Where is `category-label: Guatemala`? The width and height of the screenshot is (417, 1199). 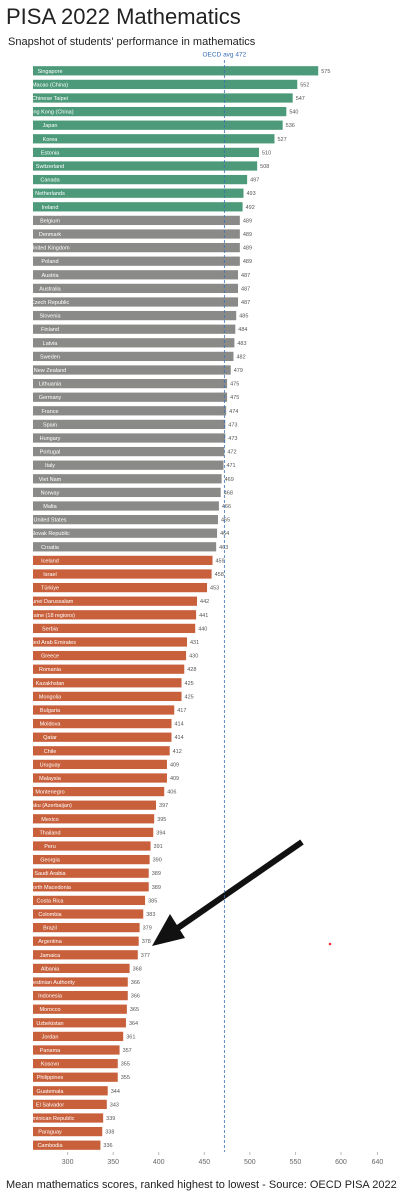
category-label: Guatemala is located at coordinates (51, 1092).